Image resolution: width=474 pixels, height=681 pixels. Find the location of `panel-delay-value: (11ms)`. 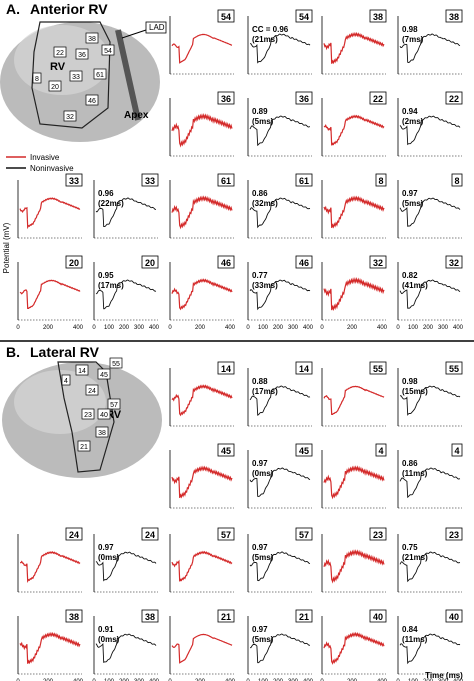

panel-delay-value: (11ms) is located at coordinates (415, 639).